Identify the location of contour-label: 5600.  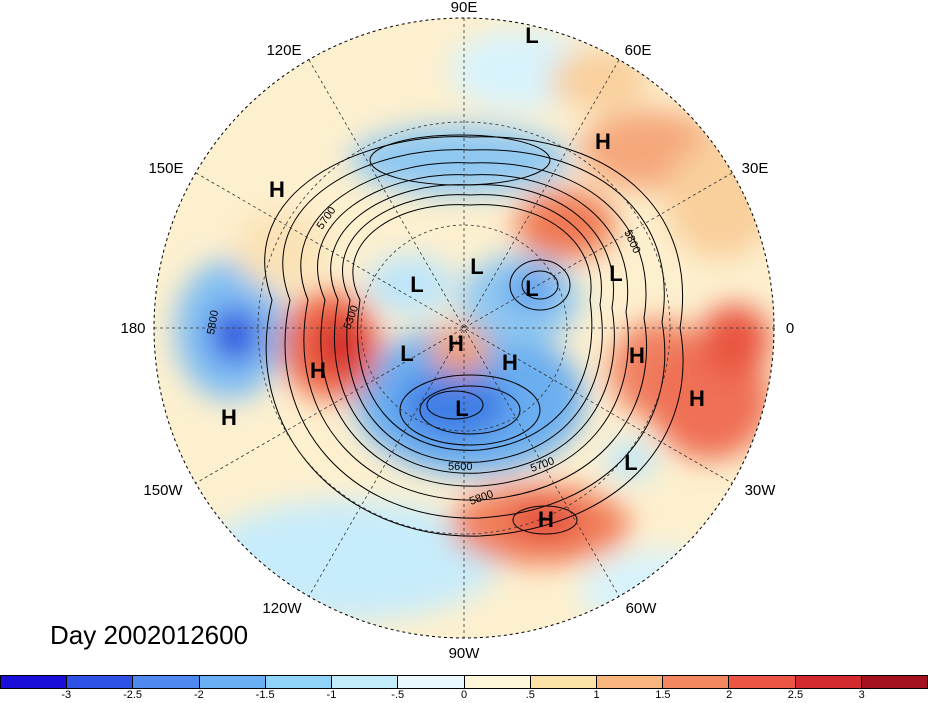
(460, 467).